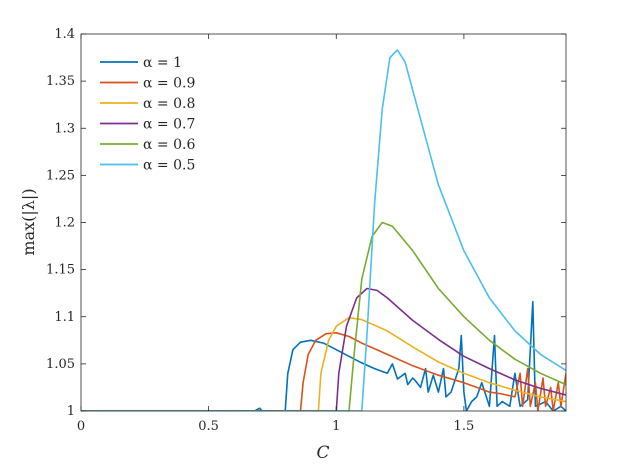 The height and width of the screenshot is (467, 623). Describe the element at coordinates (169, 104) in the screenshot. I see `legend-label-3: α = 0.8` at that location.